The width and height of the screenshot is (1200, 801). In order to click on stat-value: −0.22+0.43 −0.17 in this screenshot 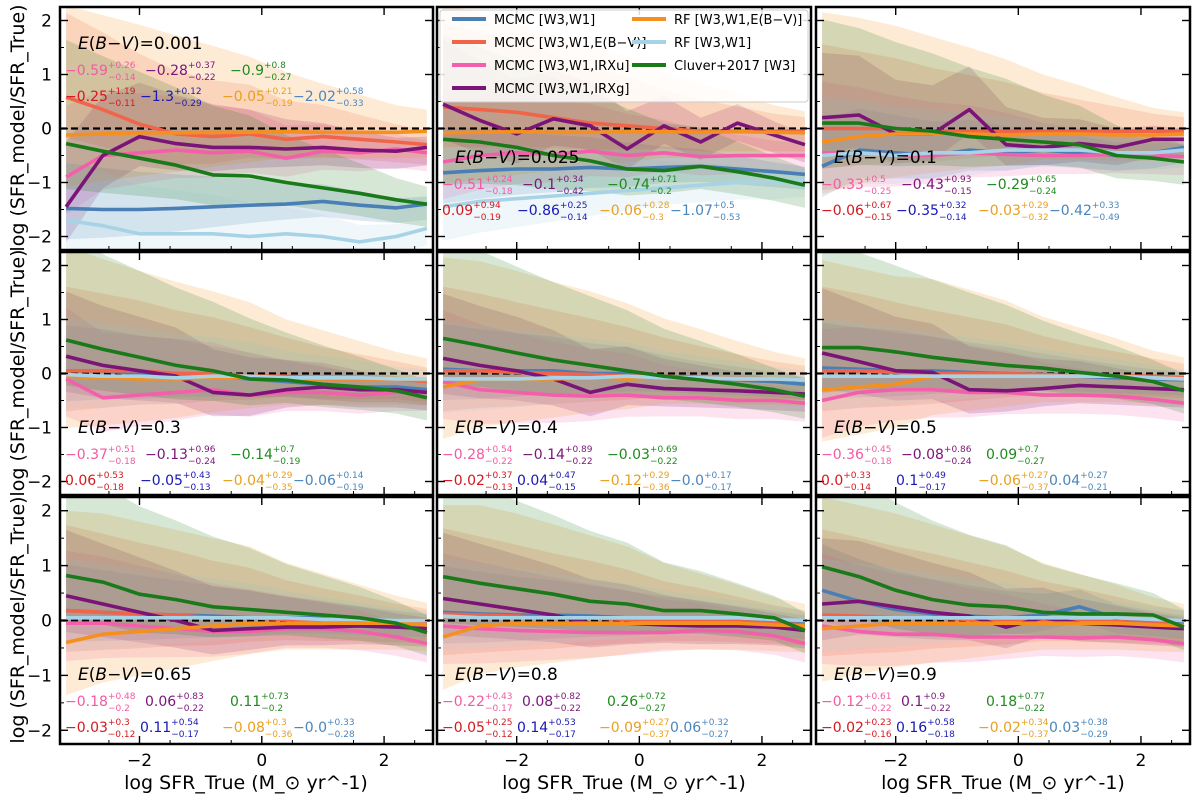, I will do `click(477, 703)`.